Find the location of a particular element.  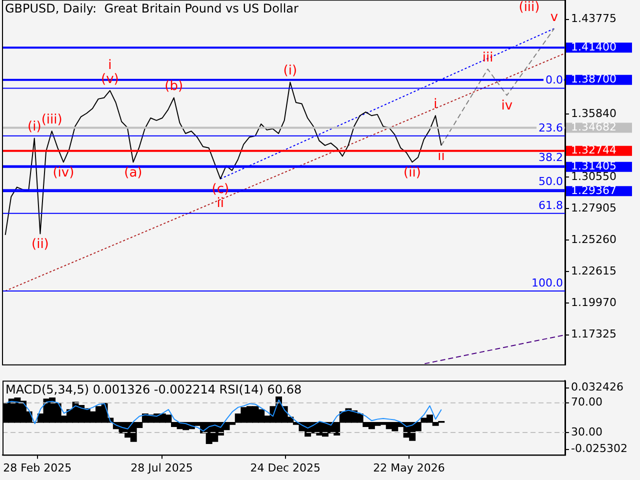

x-tick-label: 22 May 2026 is located at coordinates (409, 467).